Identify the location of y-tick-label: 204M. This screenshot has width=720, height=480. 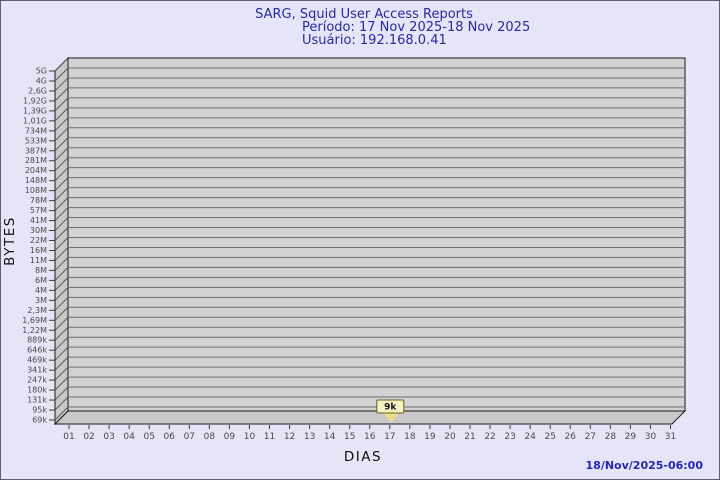
(36, 170).